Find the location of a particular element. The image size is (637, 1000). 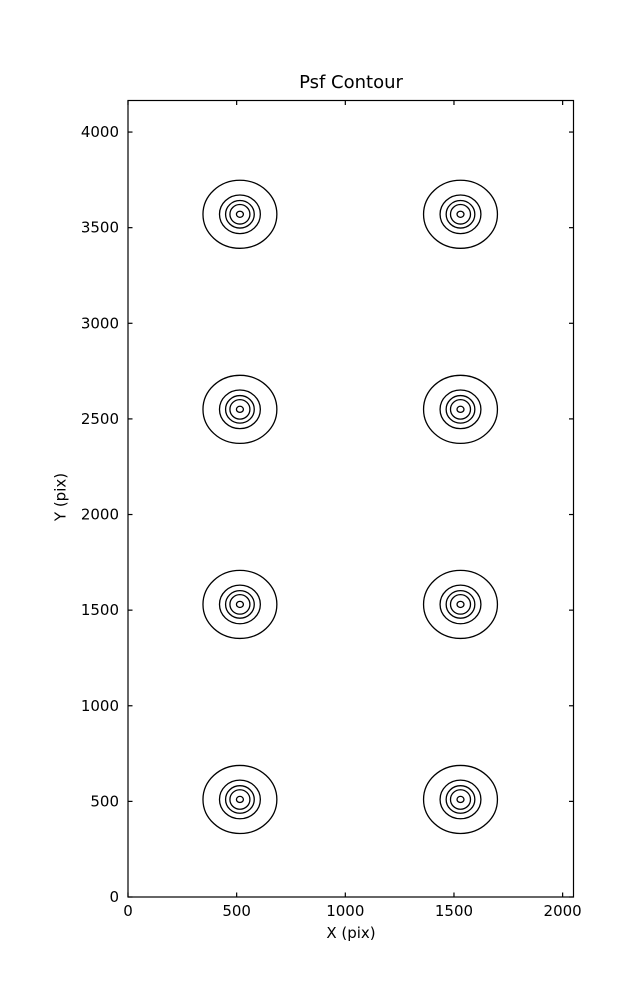

y-tick-label: 3500 is located at coordinates (100, 228).